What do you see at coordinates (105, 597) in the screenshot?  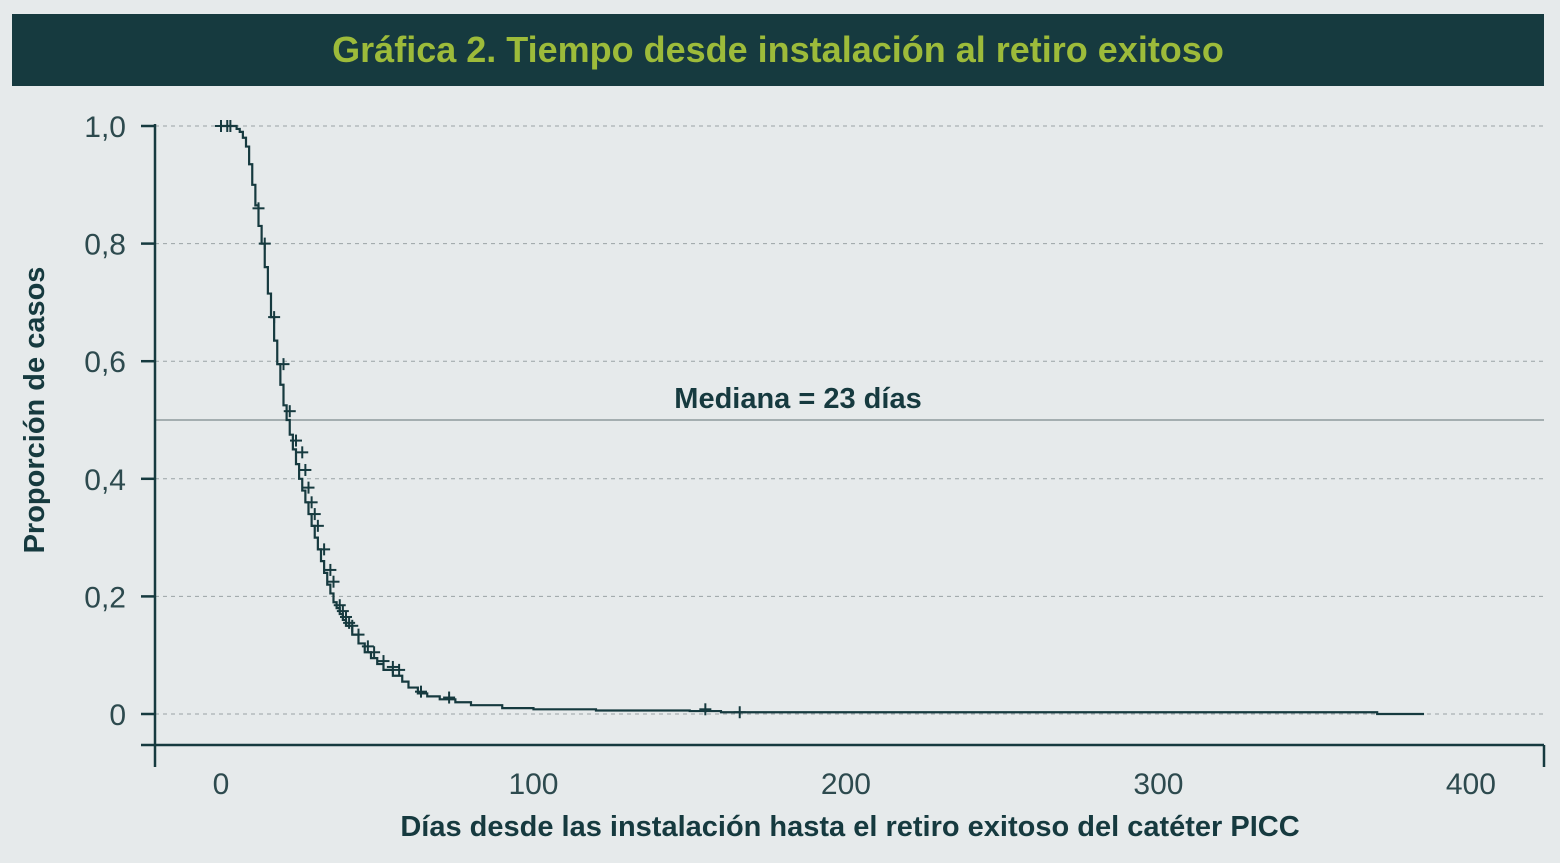 I see `y-tick-label: 0,2` at bounding box center [105, 597].